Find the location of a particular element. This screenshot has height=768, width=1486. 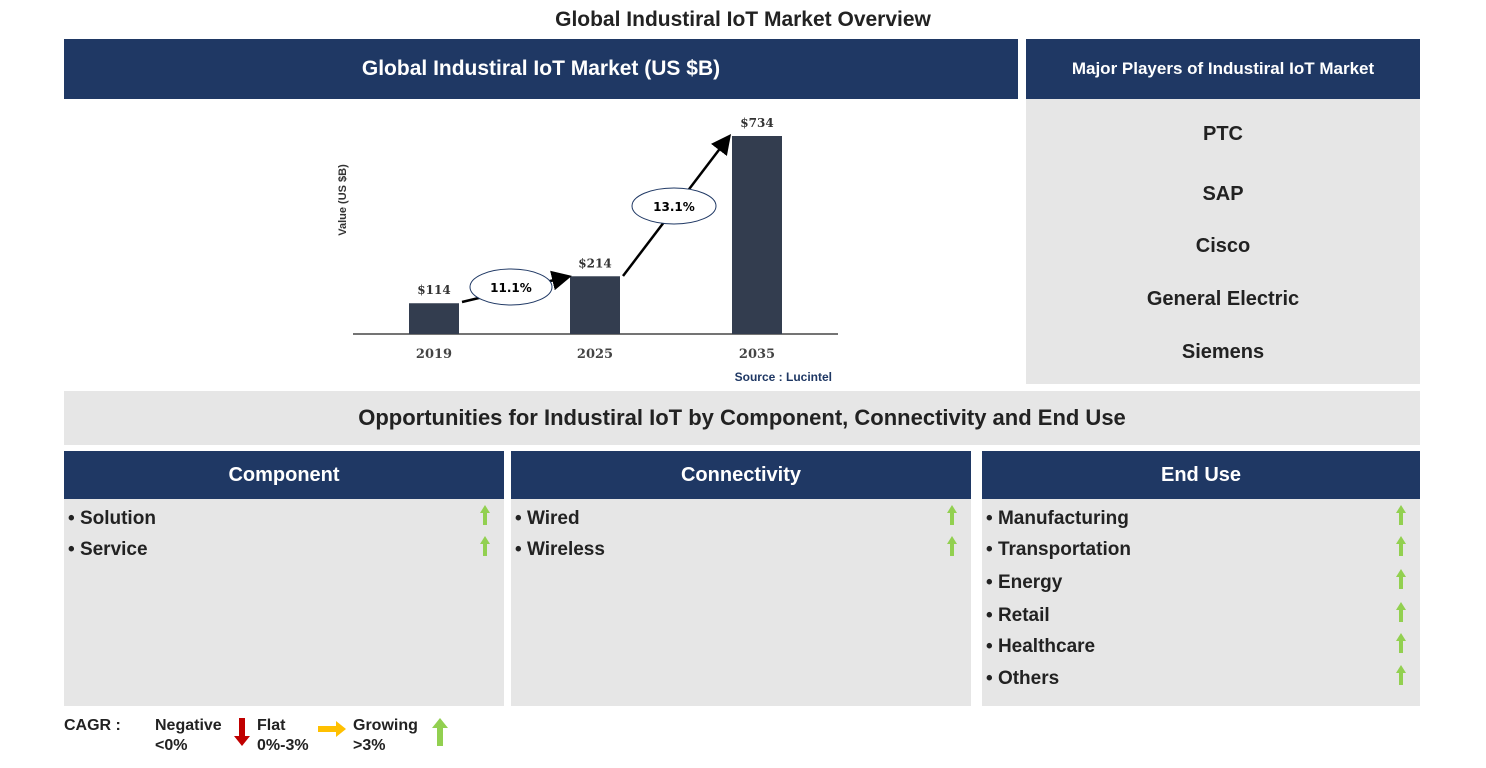

segment-item: • Energy is located at coordinates (1024, 582).